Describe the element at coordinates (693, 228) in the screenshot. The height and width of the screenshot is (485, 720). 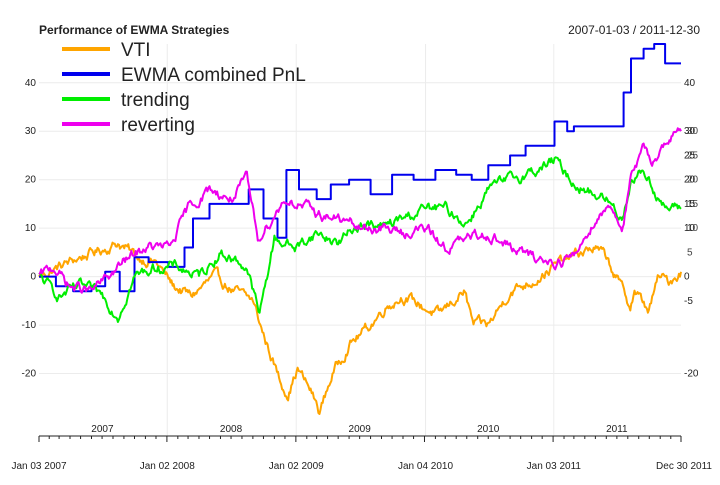
I see `y-tick-label-right-overlap: 10` at that location.